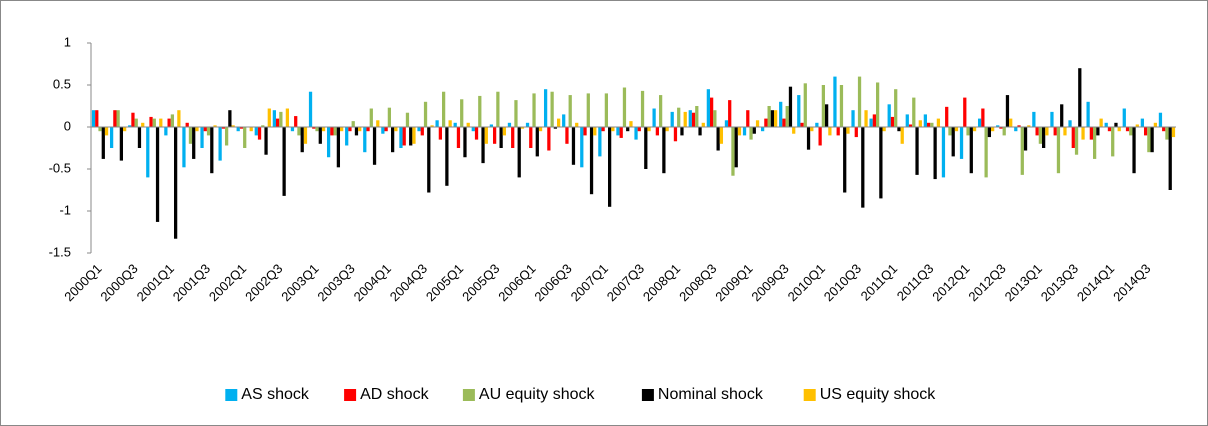 The height and width of the screenshot is (426, 1208). Describe the element at coordinates (1095, 282) in the screenshot. I see `x-tick-label: 2014Q1` at that location.